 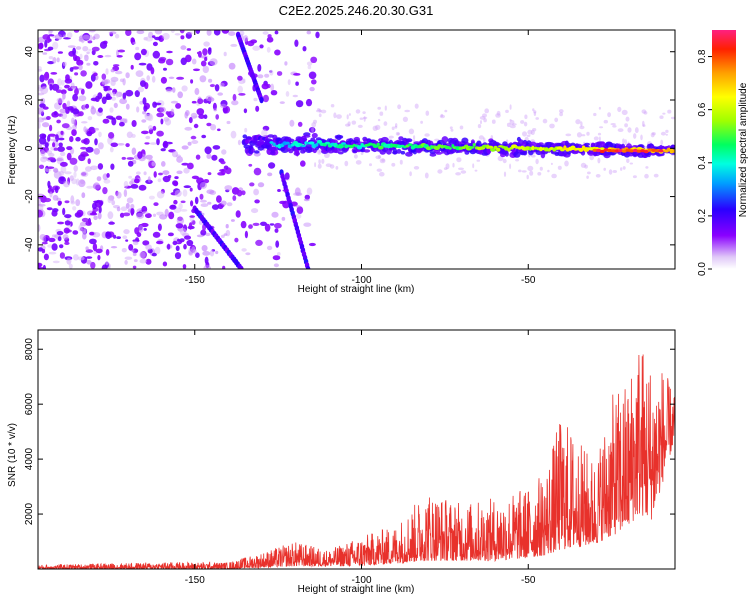 What do you see at coordinates (724, 149) in the screenshot?
I see `colorbar-gradient` at bounding box center [724, 149].